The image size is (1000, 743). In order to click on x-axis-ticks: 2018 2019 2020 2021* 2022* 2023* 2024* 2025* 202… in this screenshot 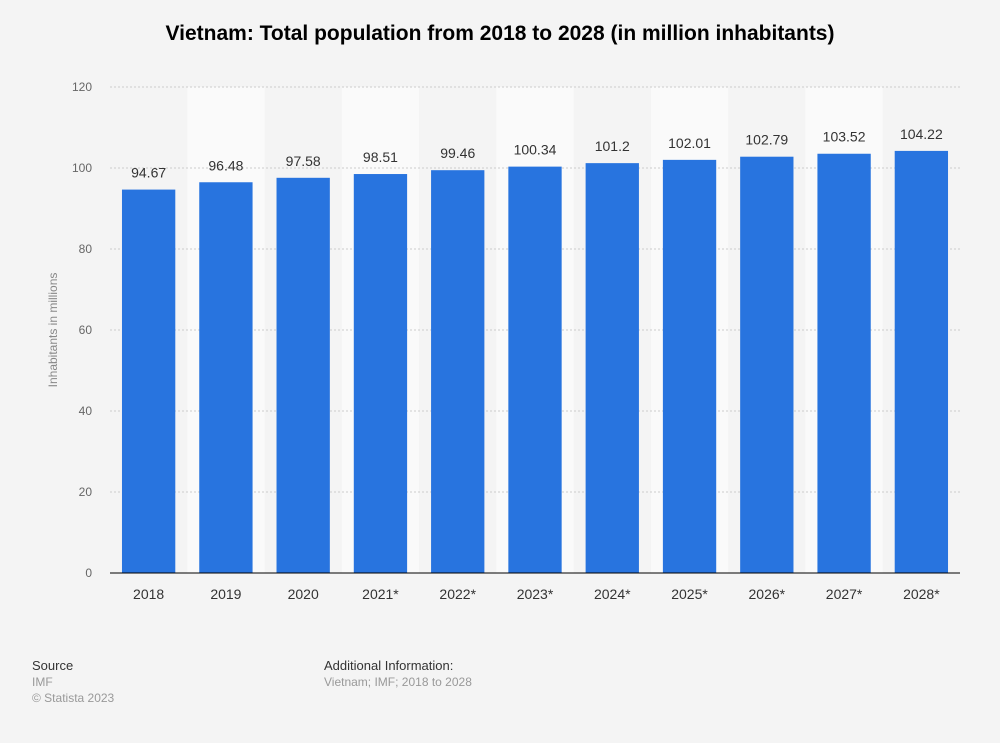, I will do `click(536, 594)`.